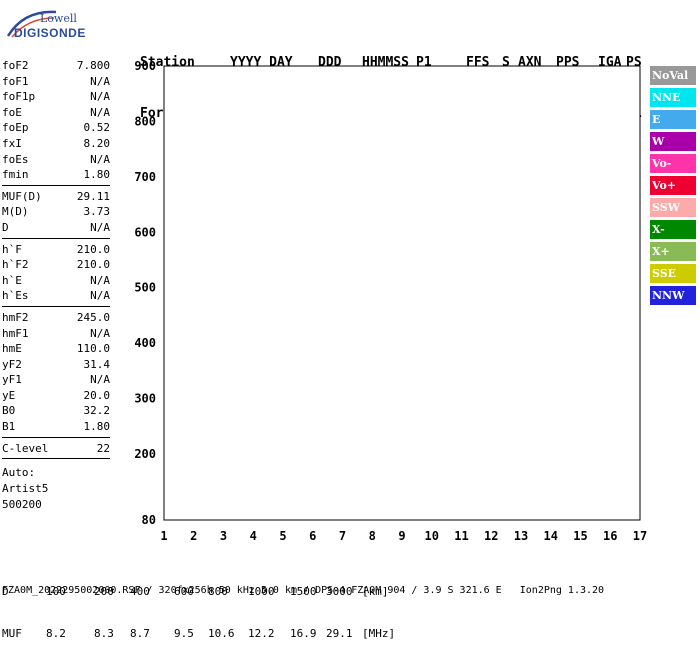  I want to click on legend-nne: NNE, so click(673, 97).